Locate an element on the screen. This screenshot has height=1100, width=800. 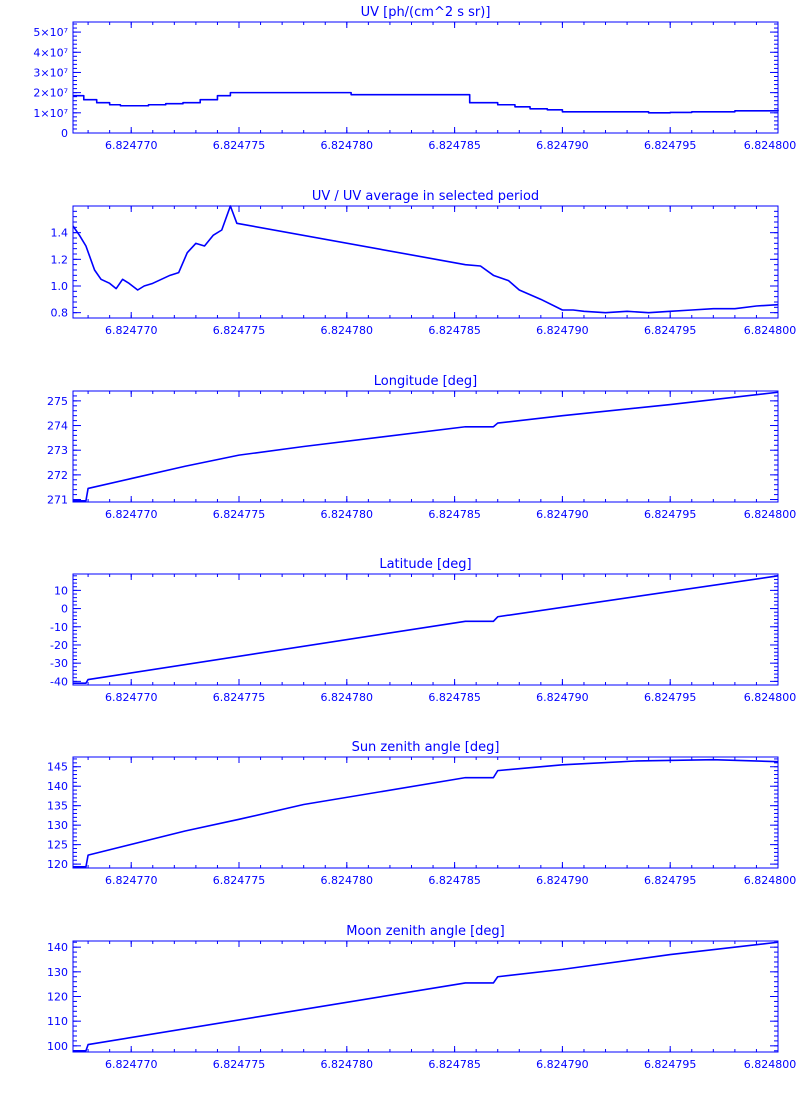
y-tick-label: 4×10⁷ is located at coordinates (50, 52).